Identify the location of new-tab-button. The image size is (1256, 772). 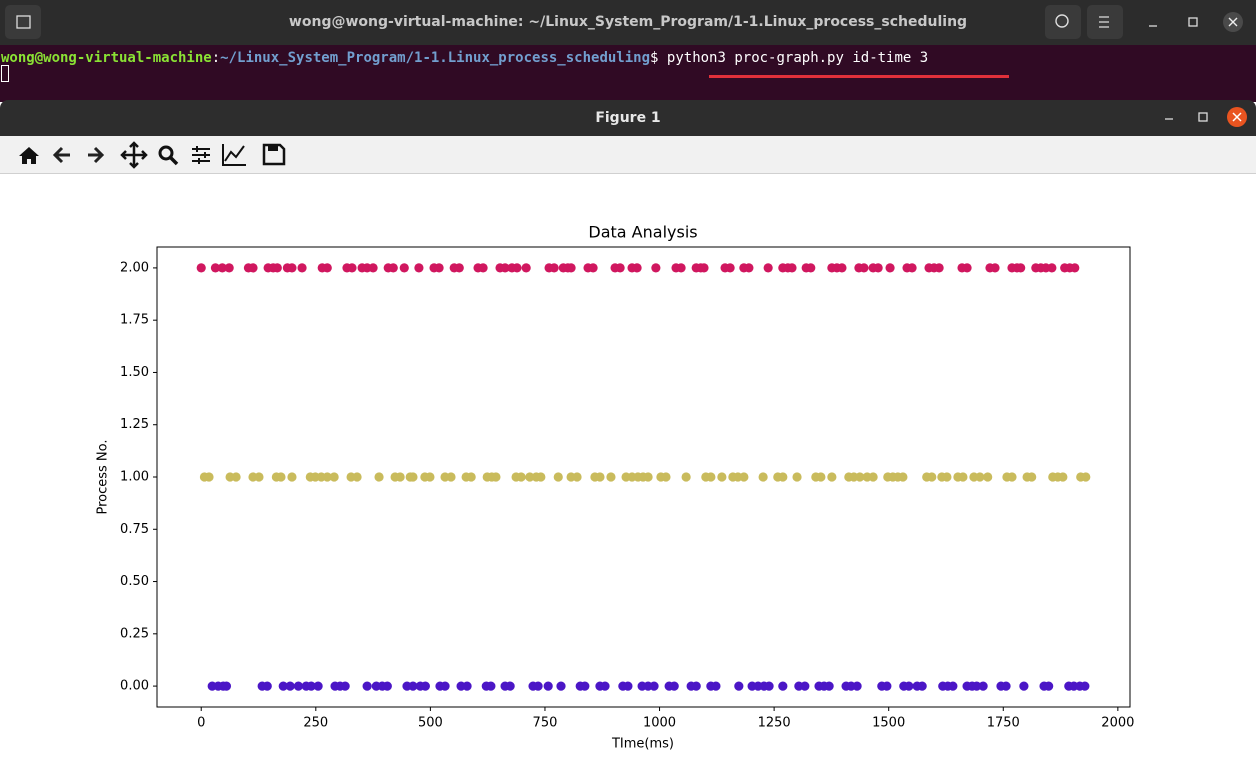
(23, 22).